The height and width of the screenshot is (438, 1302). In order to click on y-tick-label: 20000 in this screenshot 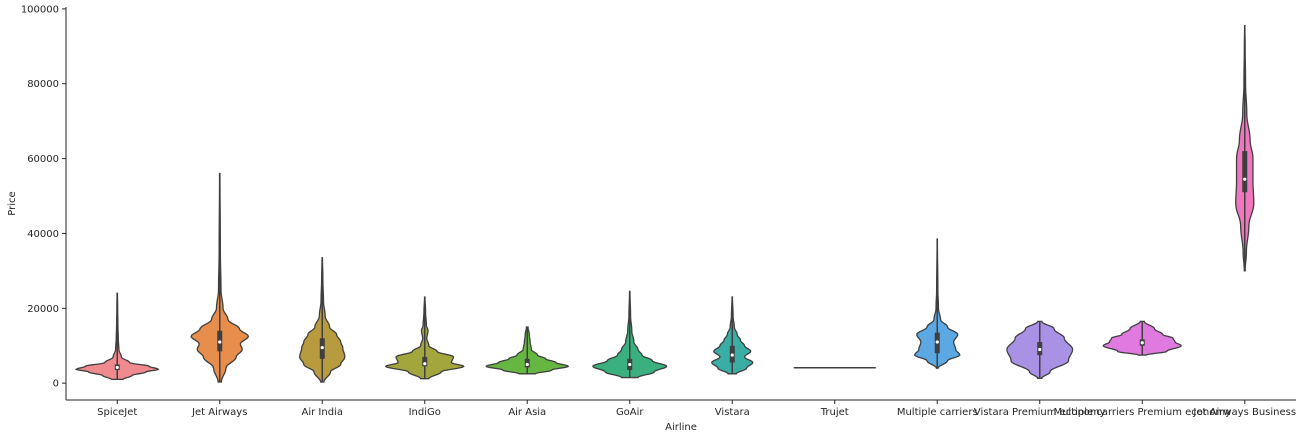, I will do `click(43, 309)`.